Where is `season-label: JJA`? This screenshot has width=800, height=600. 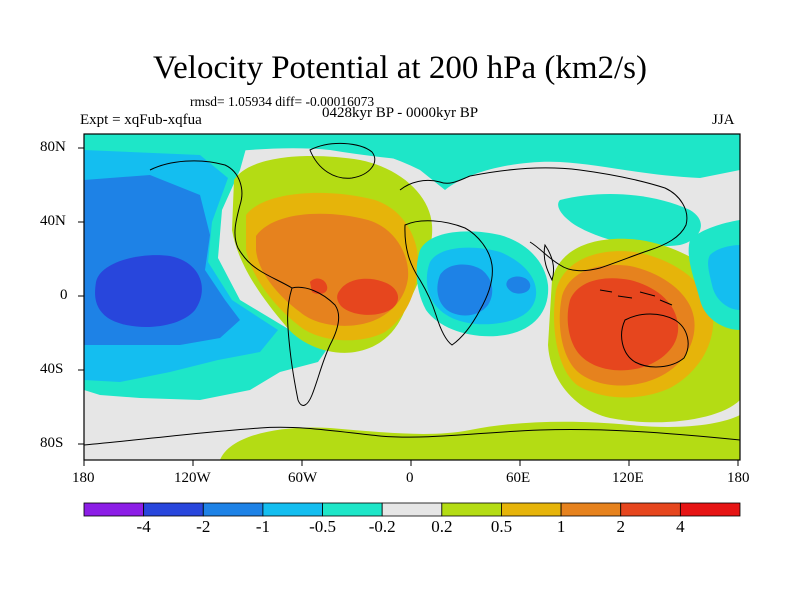 season-label: JJA is located at coordinates (723, 120).